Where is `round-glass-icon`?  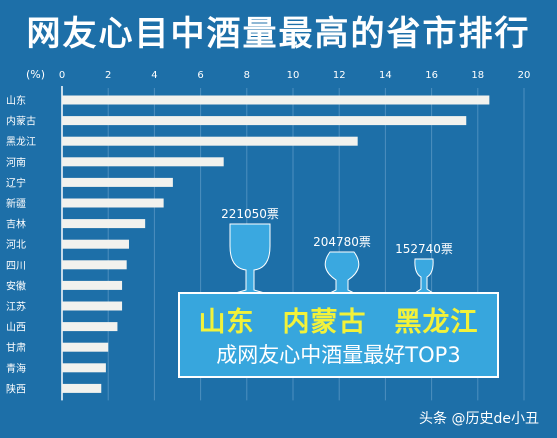
round-glass-icon is located at coordinates (342, 273).